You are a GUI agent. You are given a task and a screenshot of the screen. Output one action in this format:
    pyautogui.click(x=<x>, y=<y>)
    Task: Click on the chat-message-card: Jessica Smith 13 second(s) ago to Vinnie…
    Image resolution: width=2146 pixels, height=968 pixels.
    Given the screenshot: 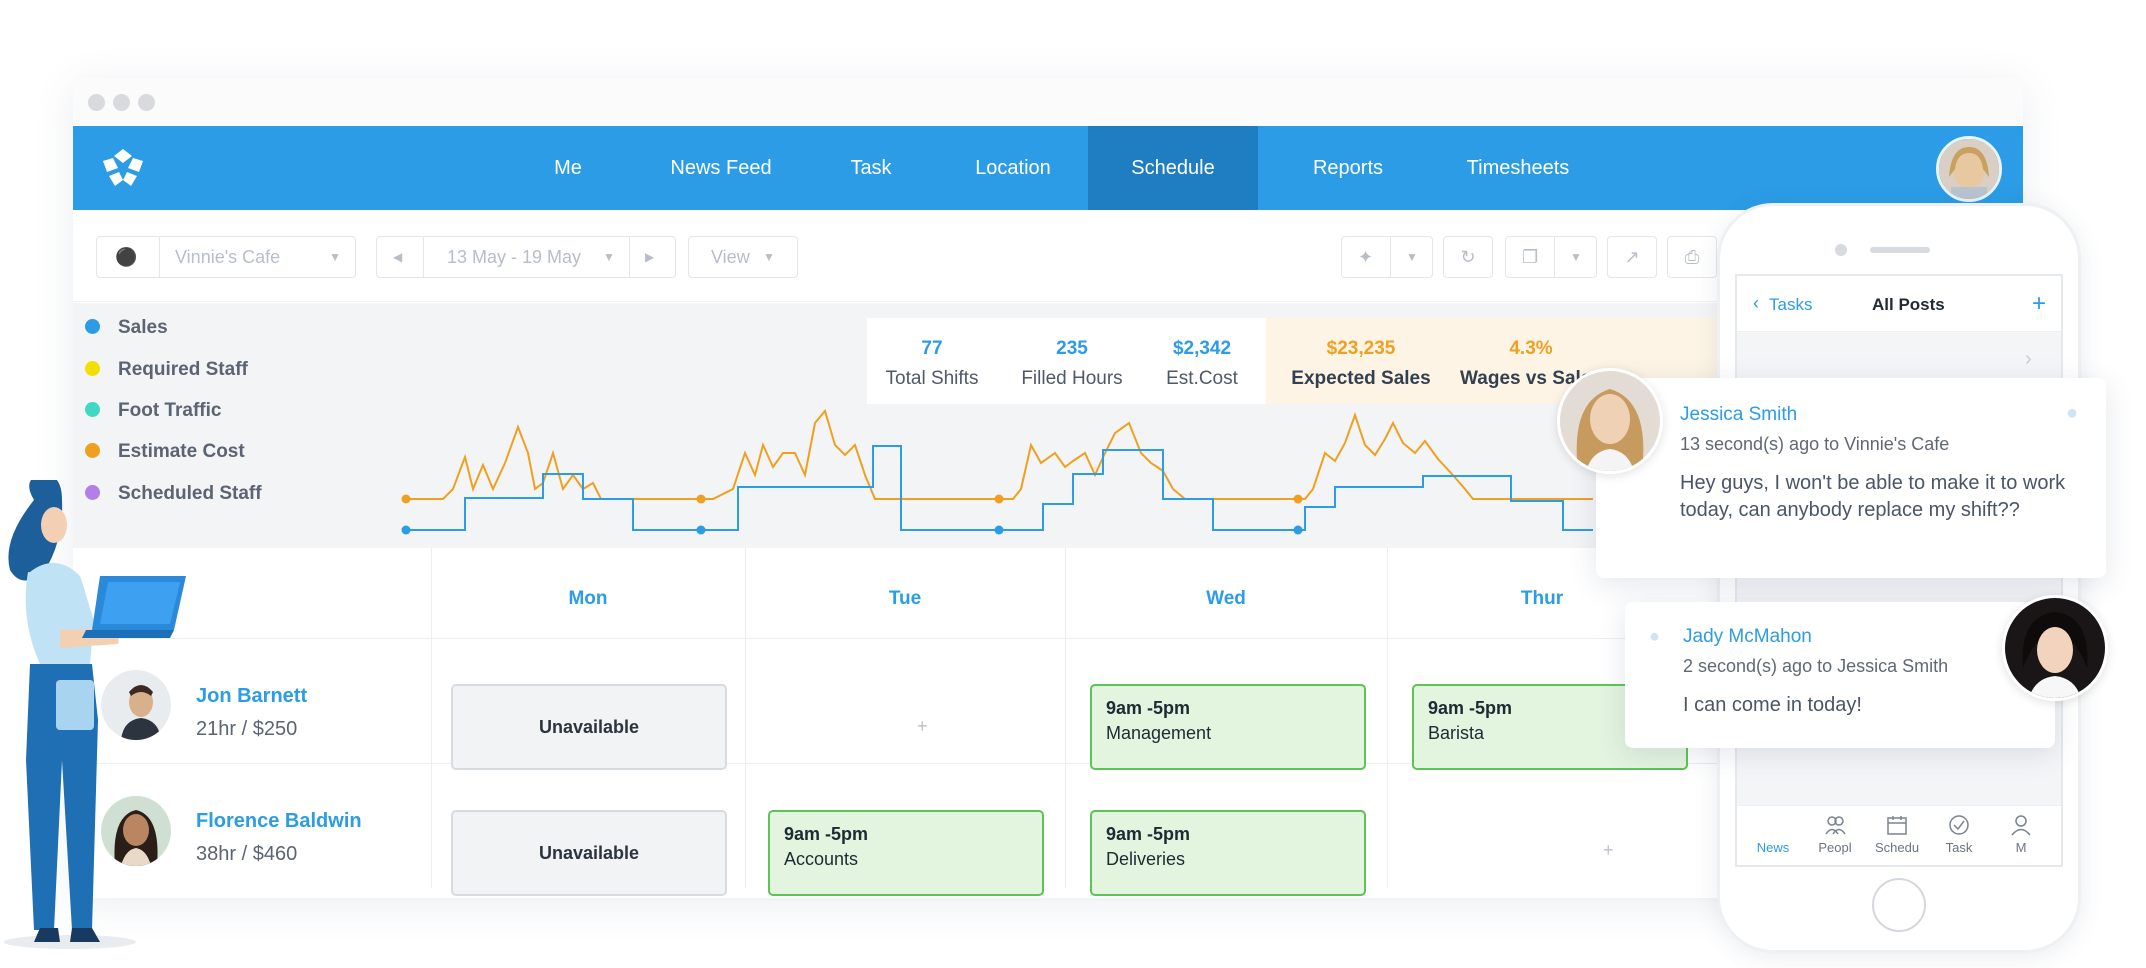 What is the action you would take?
    pyautogui.click(x=1851, y=478)
    